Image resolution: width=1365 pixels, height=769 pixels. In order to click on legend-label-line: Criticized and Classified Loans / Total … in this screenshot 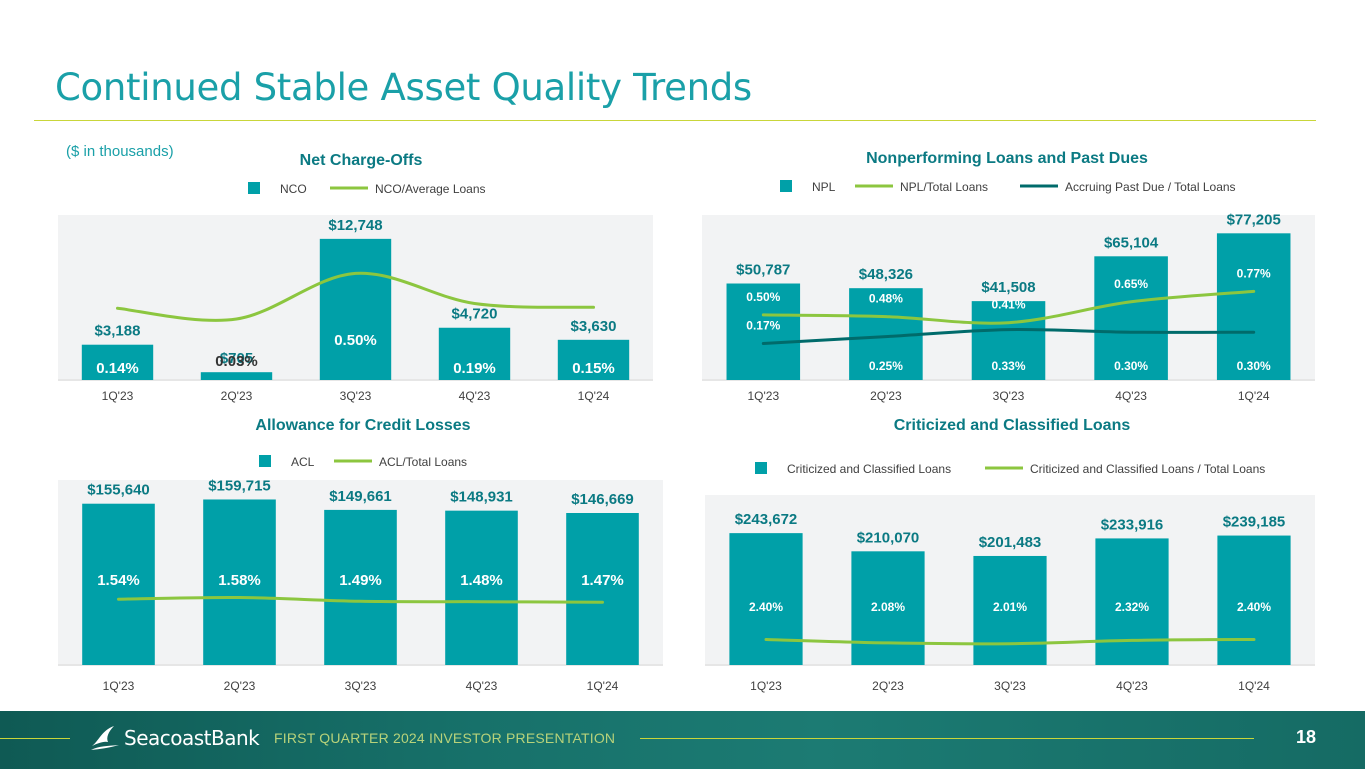, I will do `click(1147, 469)`.